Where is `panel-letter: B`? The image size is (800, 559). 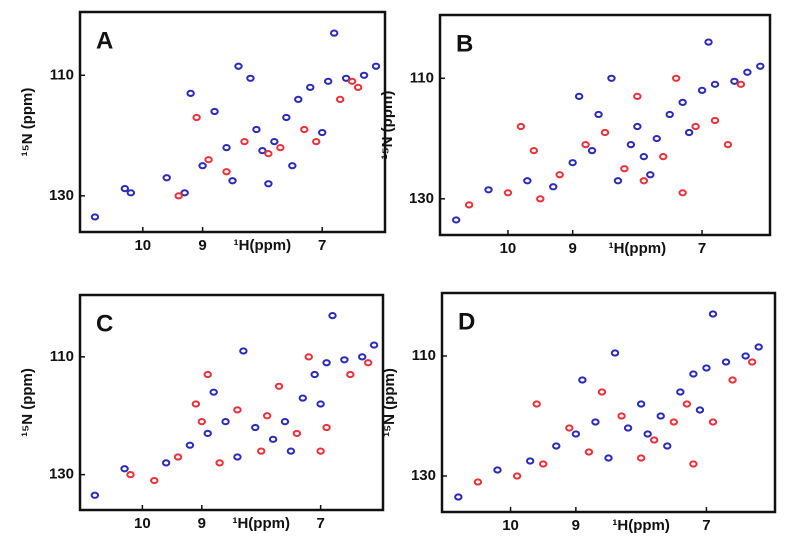 panel-letter: B is located at coordinates (464, 43).